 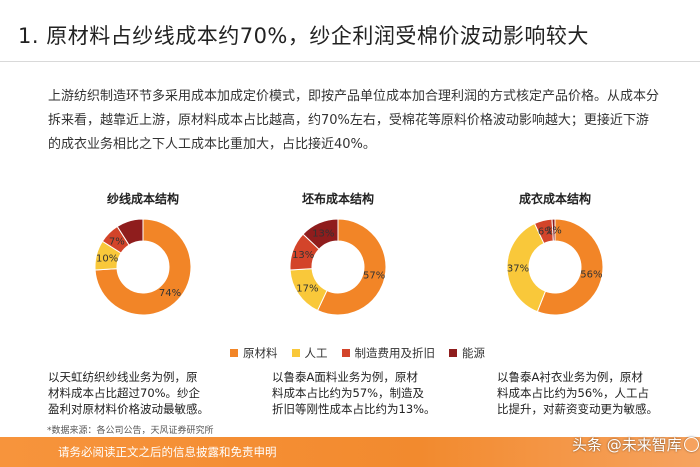 I want to click on slice-label-manufacturing: 13%, so click(x=303, y=255).